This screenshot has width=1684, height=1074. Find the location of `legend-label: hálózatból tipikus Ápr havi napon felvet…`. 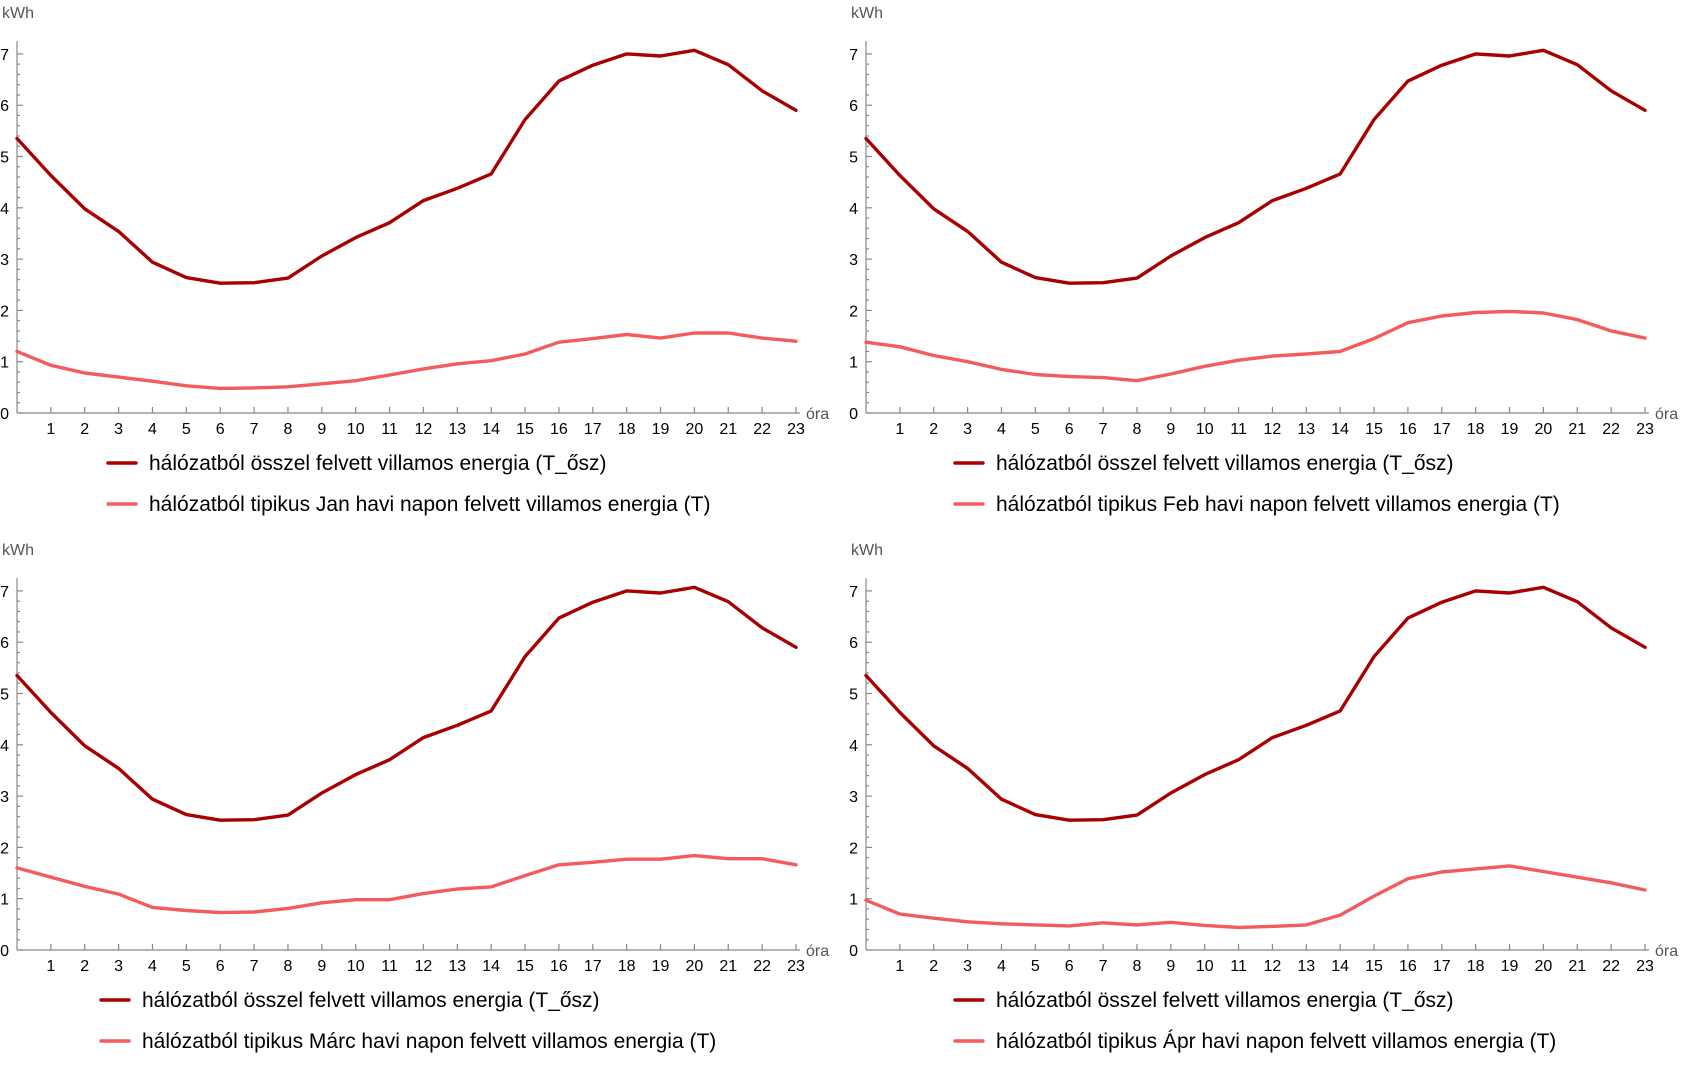

legend-label: hálózatból tipikus Ápr havi napon felvet… is located at coordinates (1276, 1041).